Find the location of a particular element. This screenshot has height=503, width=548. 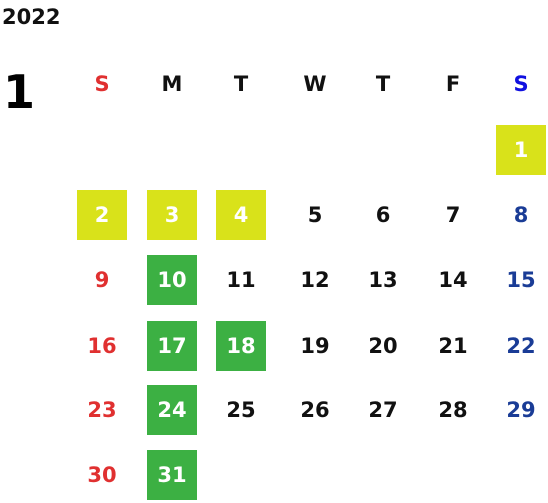

weekday-header-sat: S is located at coordinates (521, 84).